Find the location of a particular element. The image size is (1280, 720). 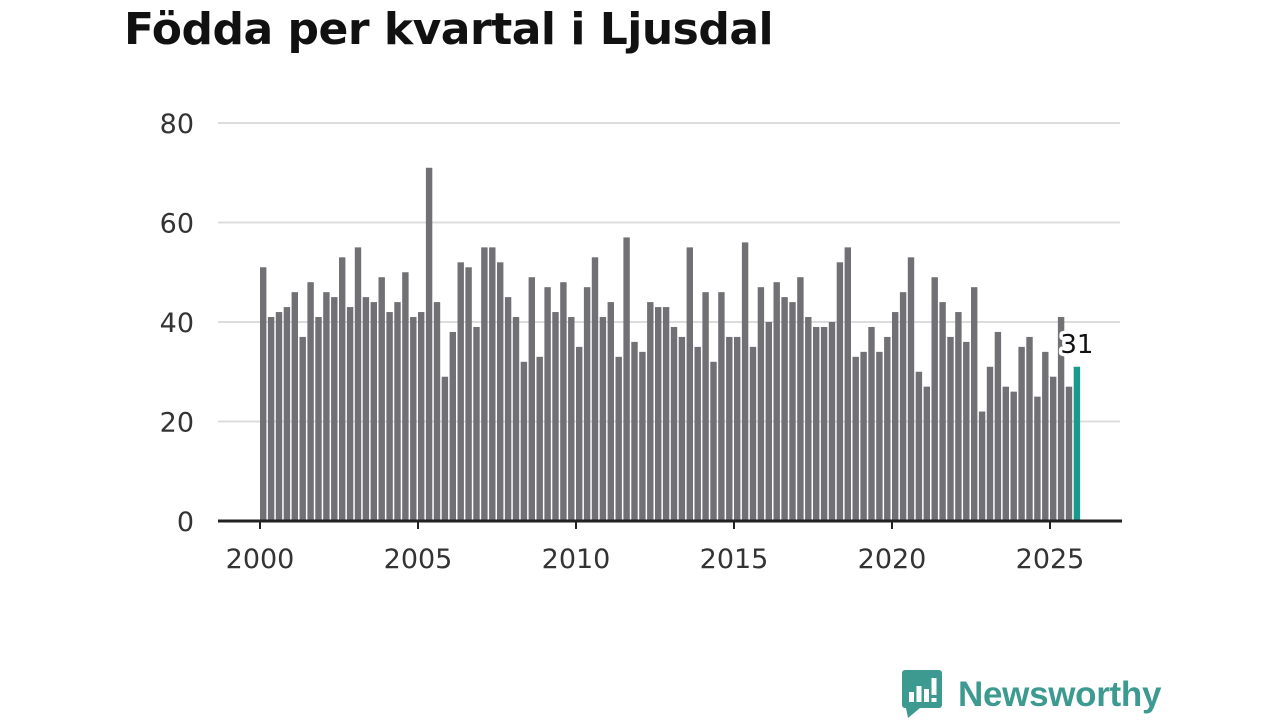

y-tick-label: 60 is located at coordinates (177, 224).